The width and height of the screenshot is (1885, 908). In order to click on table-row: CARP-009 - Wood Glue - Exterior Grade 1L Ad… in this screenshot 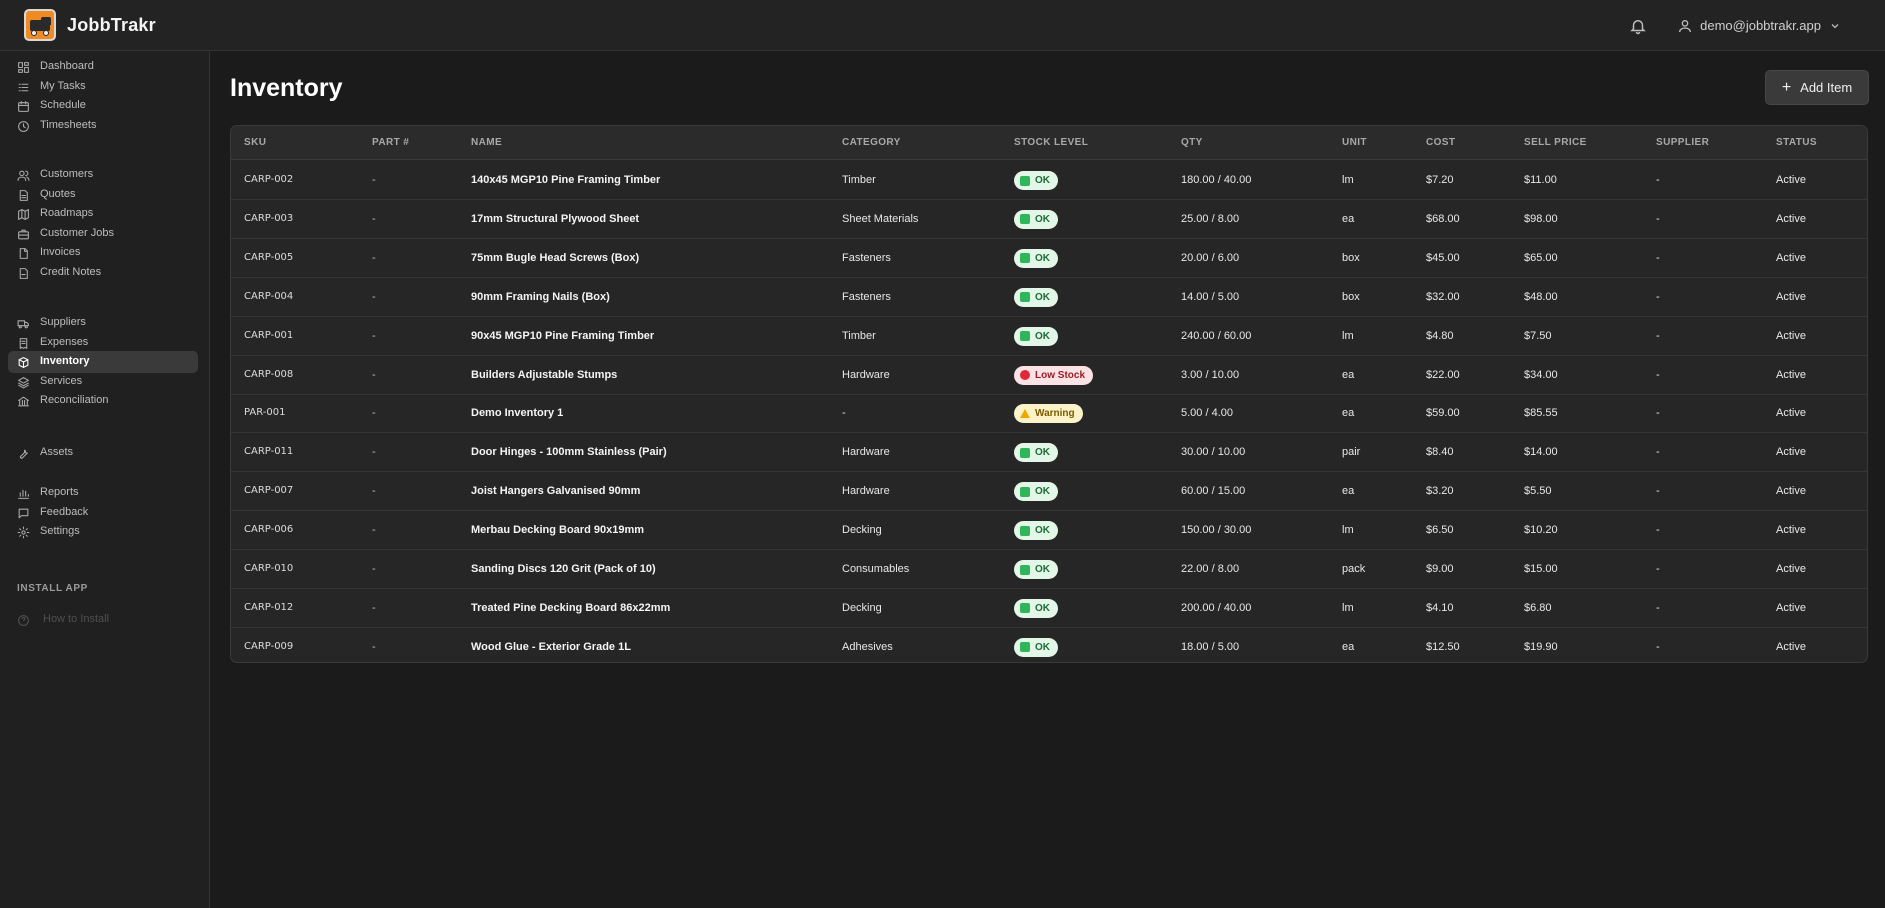, I will do `click(1049, 645)`.